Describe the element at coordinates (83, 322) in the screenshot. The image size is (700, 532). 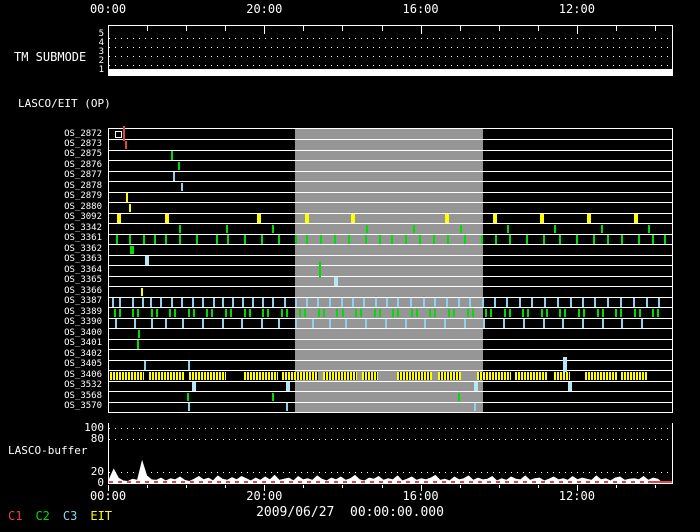
I see `os-row-label: OS_3390` at that location.